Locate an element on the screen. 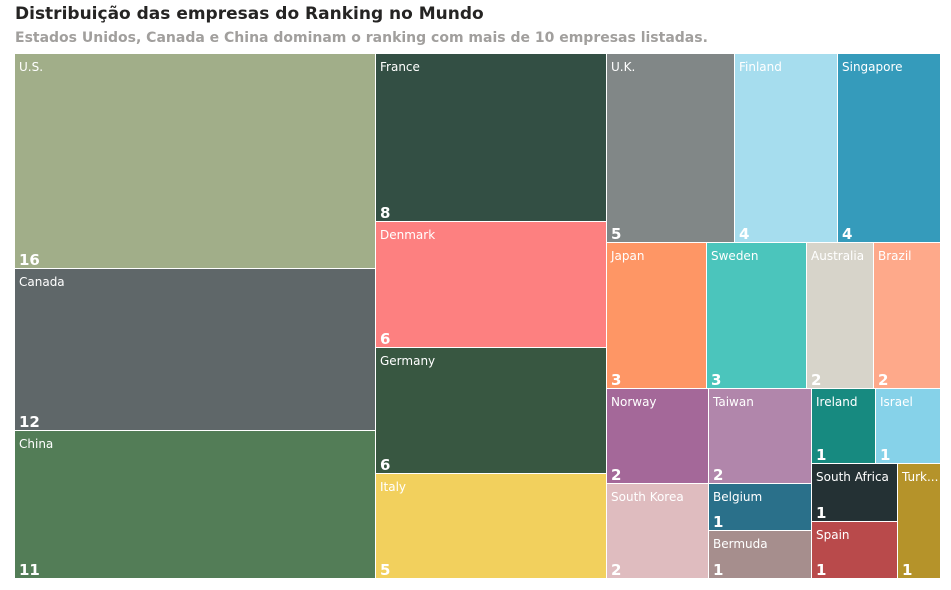 This screenshot has height=590, width=951. treemap-rect-sweden is located at coordinates (756, 315).